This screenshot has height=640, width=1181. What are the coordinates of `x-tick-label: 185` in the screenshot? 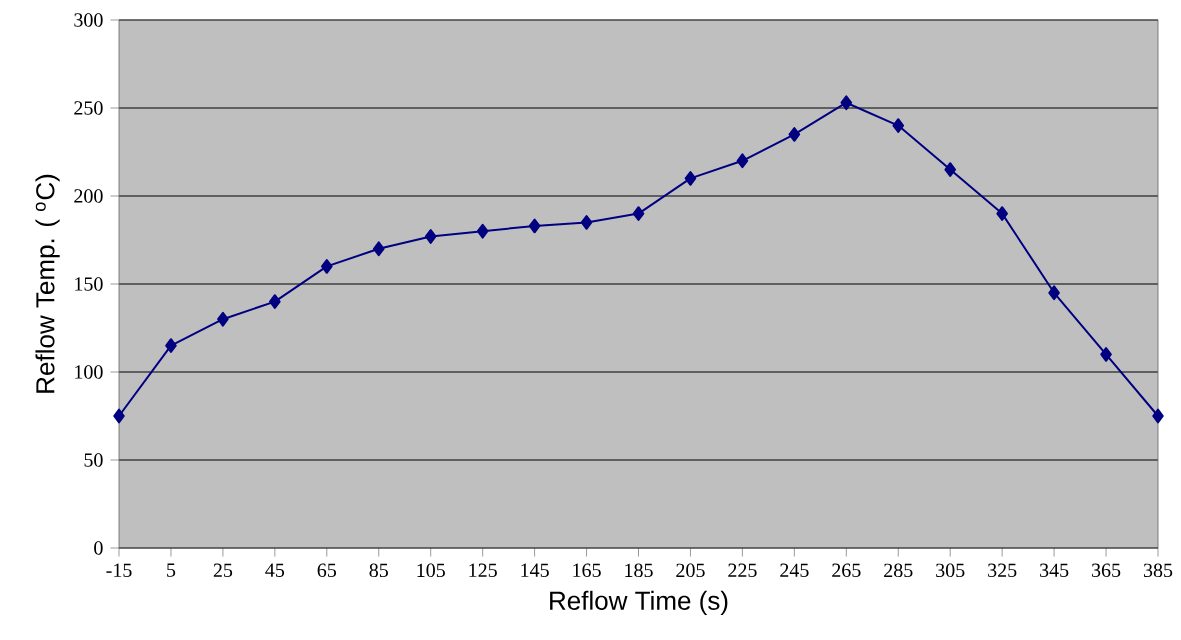 It's located at (639, 570).